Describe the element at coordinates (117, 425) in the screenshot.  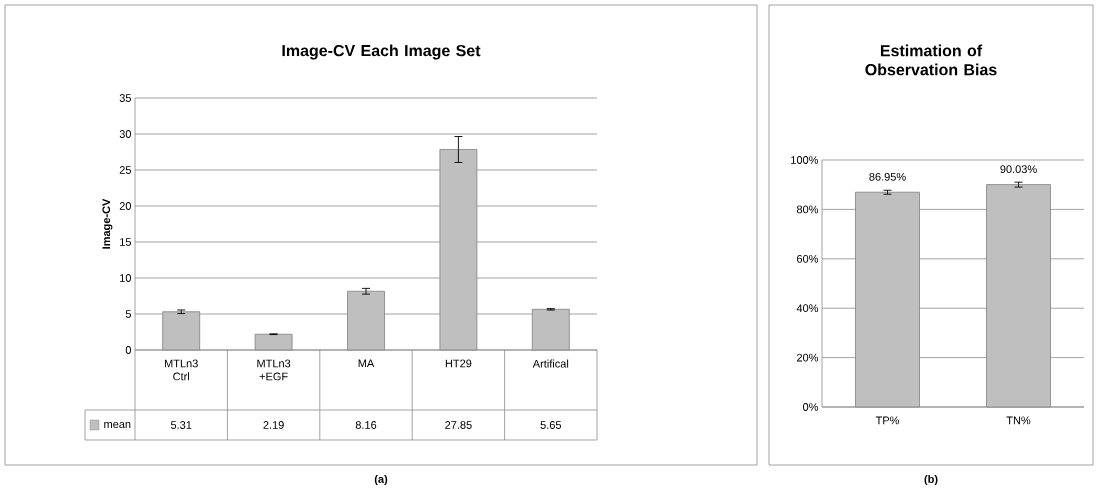
I see `legend-label: mean` at that location.